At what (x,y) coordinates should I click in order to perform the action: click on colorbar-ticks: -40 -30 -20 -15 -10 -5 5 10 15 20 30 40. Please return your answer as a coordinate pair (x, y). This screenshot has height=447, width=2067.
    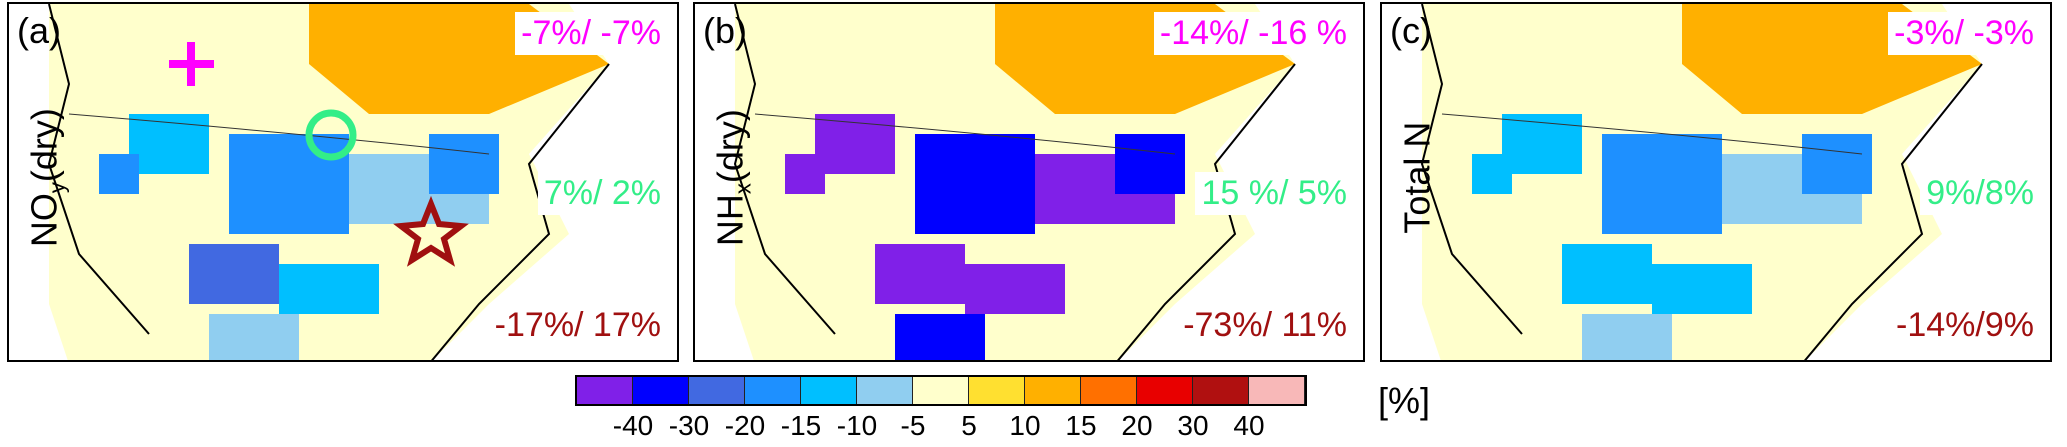
    Looking at the image, I should click on (955, 428).